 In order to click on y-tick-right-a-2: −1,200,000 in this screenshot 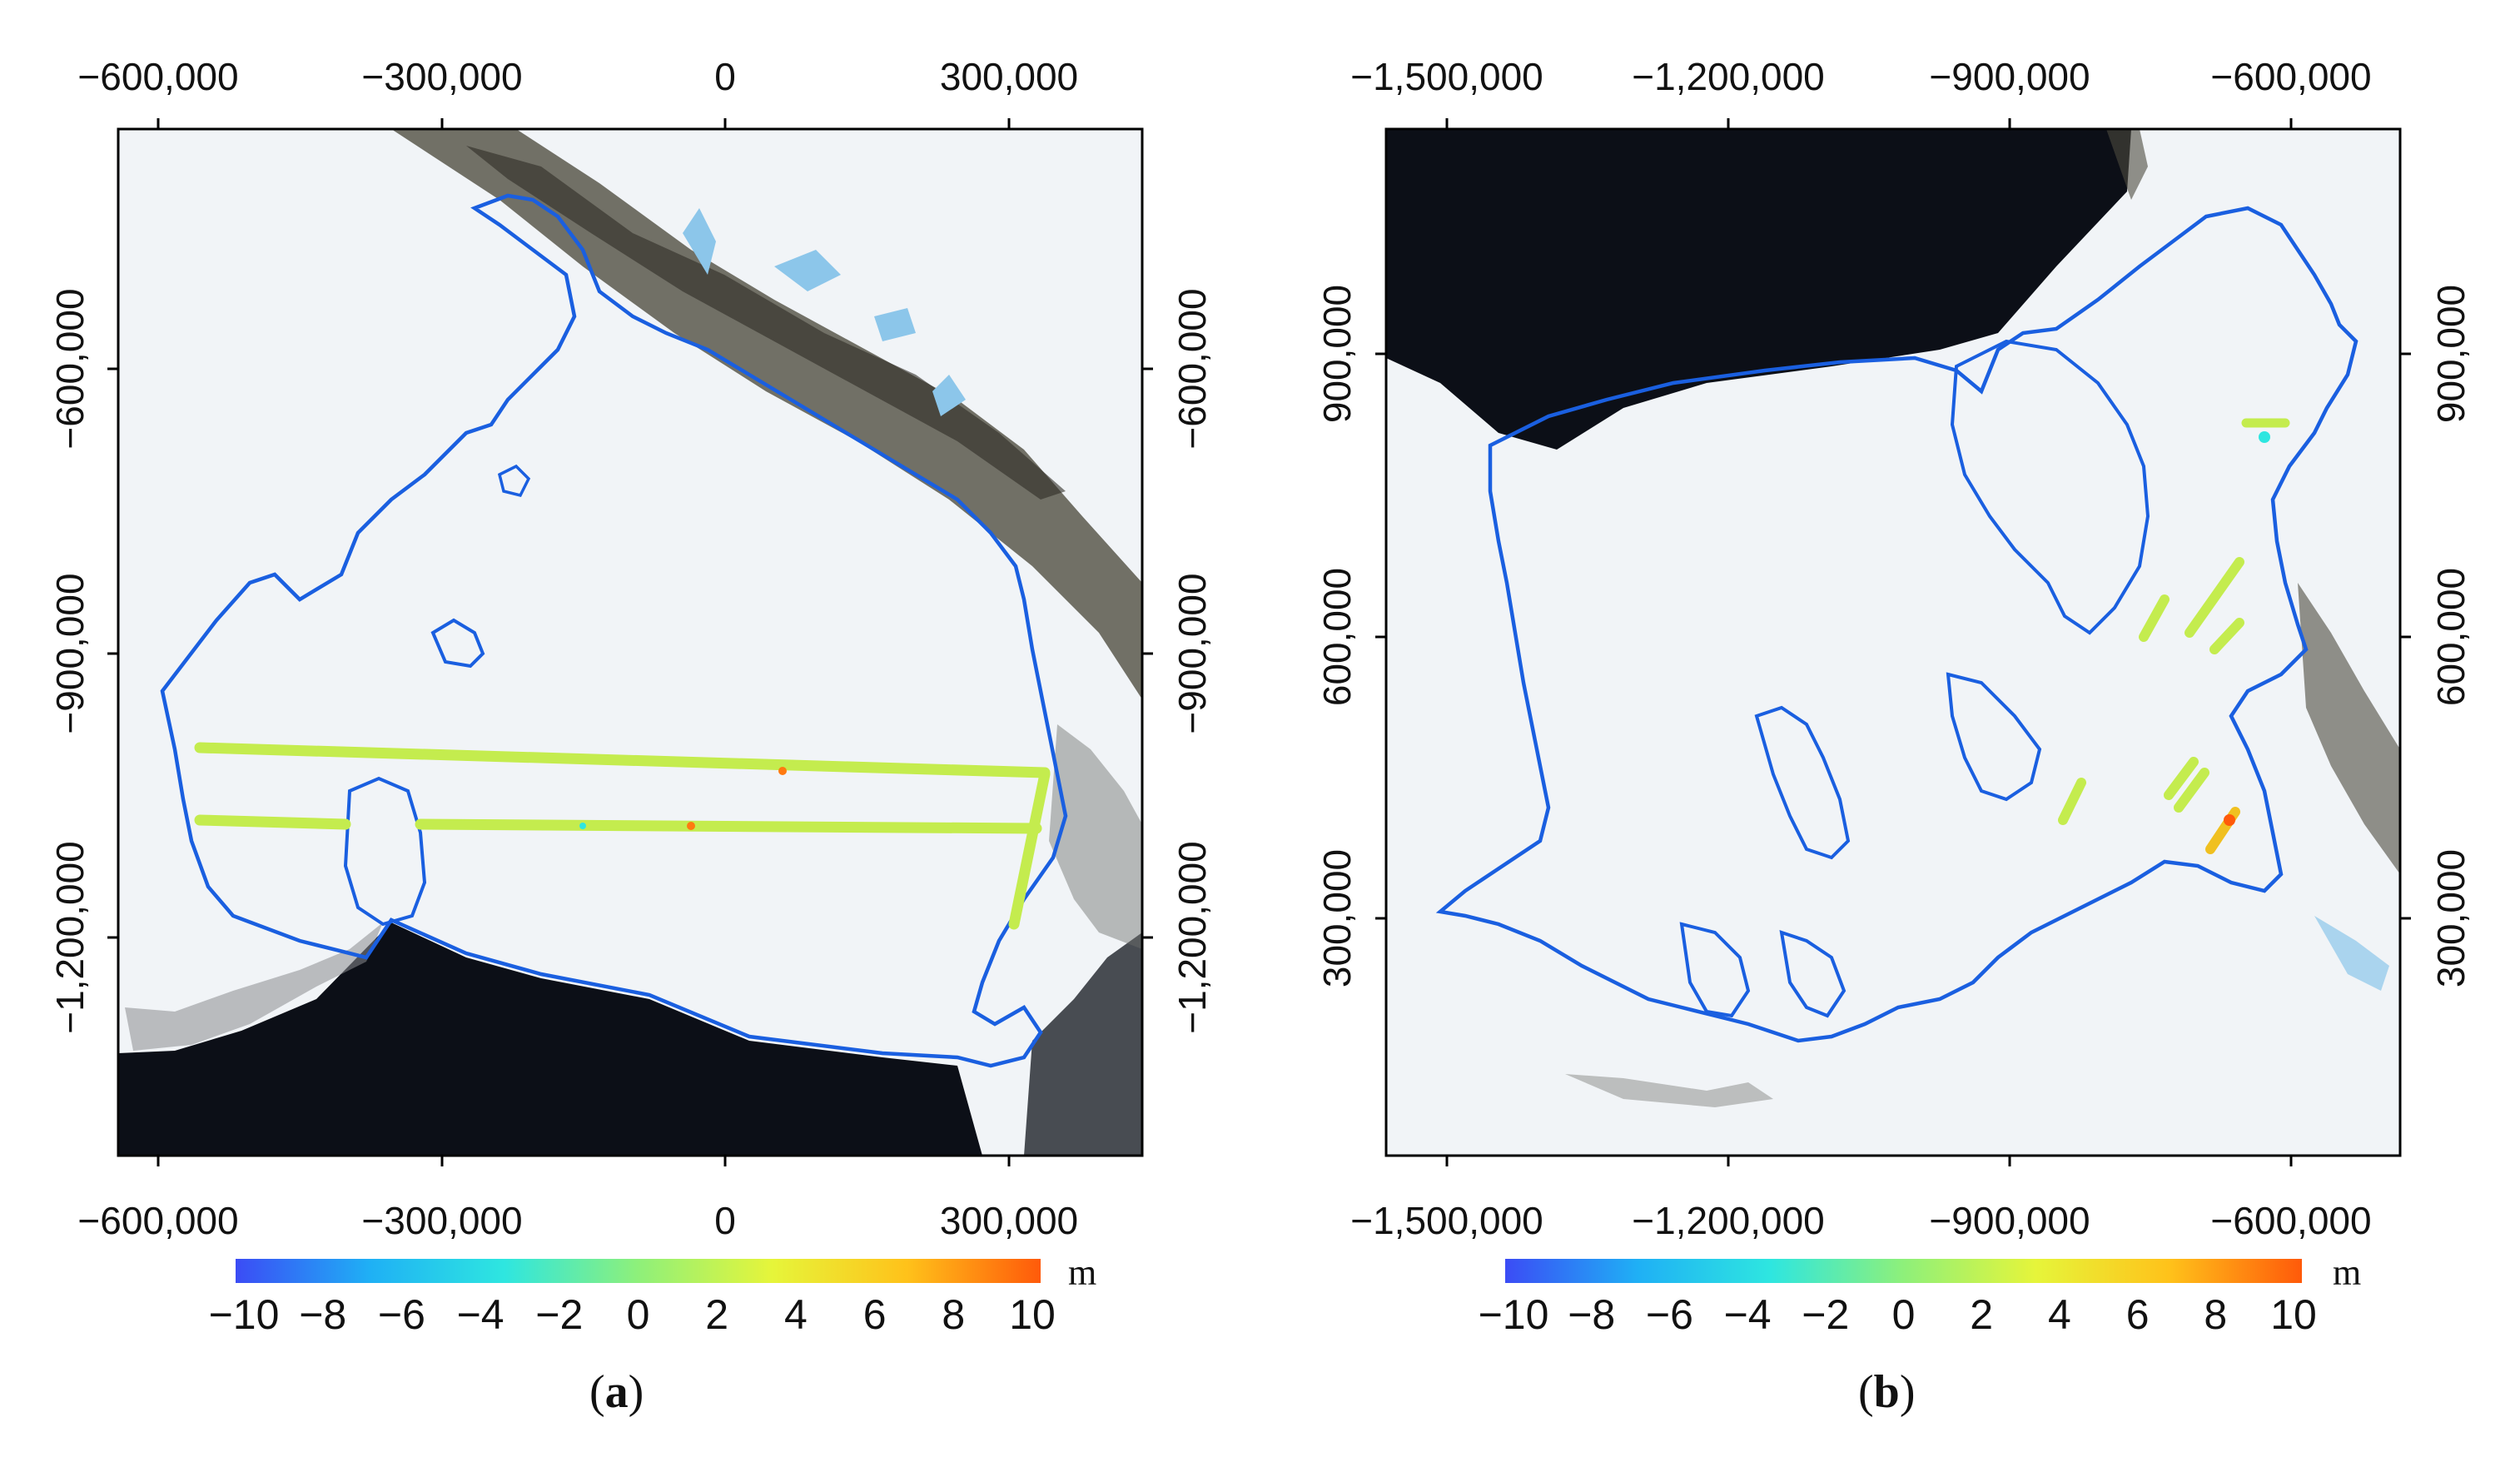, I will do `click(1192, 937)`.